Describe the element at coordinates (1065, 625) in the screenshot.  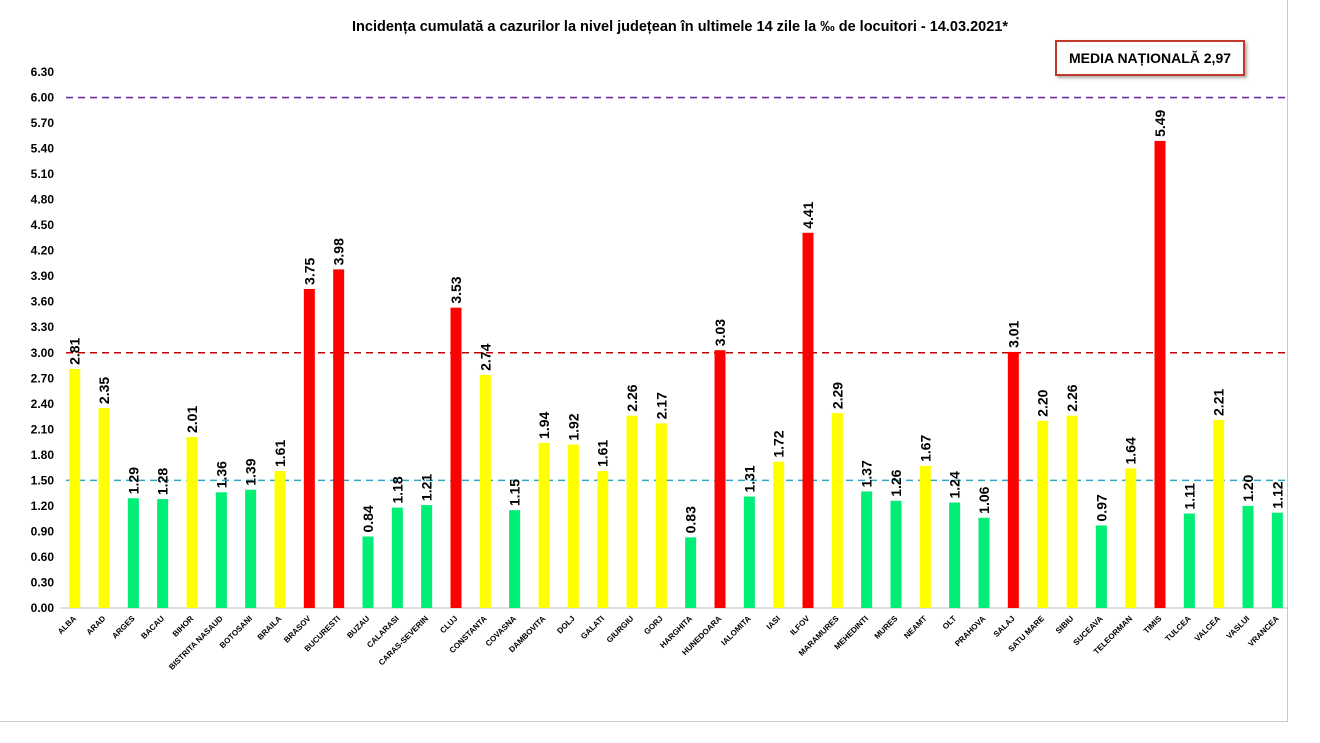
I see `x-tick-label: SIBIU` at that location.